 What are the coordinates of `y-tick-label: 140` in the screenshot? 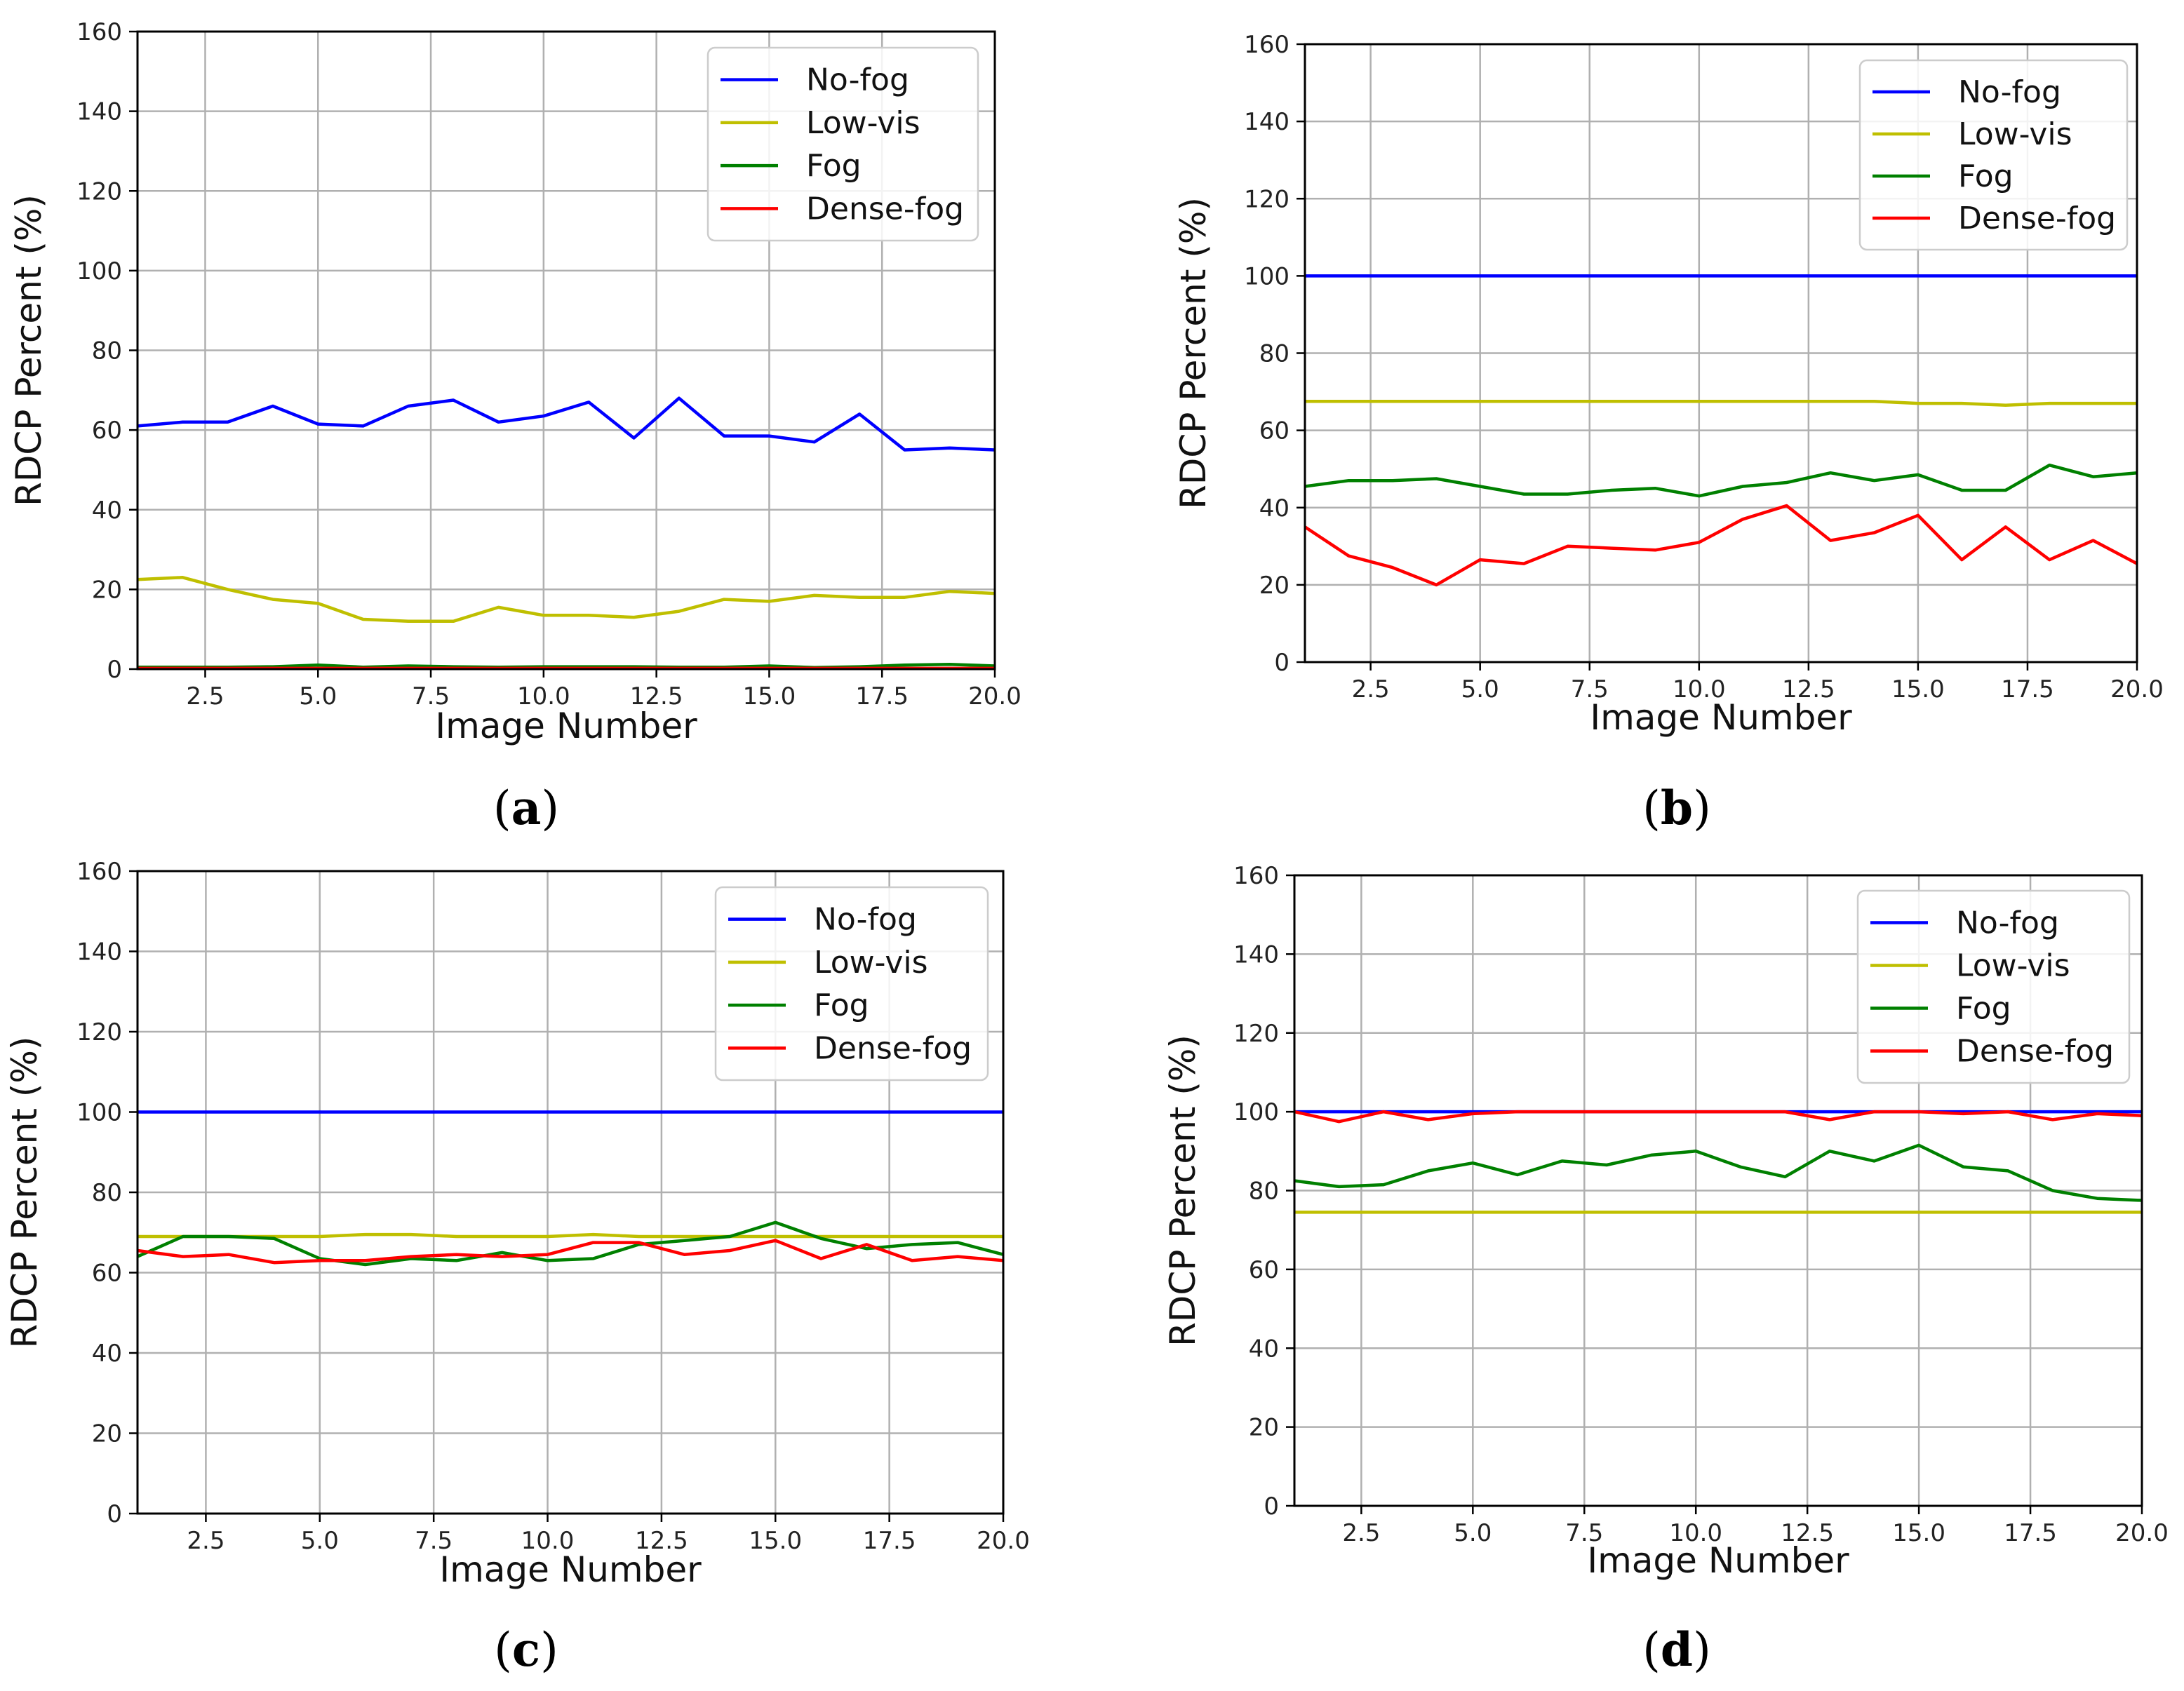 It's located at (99, 952).